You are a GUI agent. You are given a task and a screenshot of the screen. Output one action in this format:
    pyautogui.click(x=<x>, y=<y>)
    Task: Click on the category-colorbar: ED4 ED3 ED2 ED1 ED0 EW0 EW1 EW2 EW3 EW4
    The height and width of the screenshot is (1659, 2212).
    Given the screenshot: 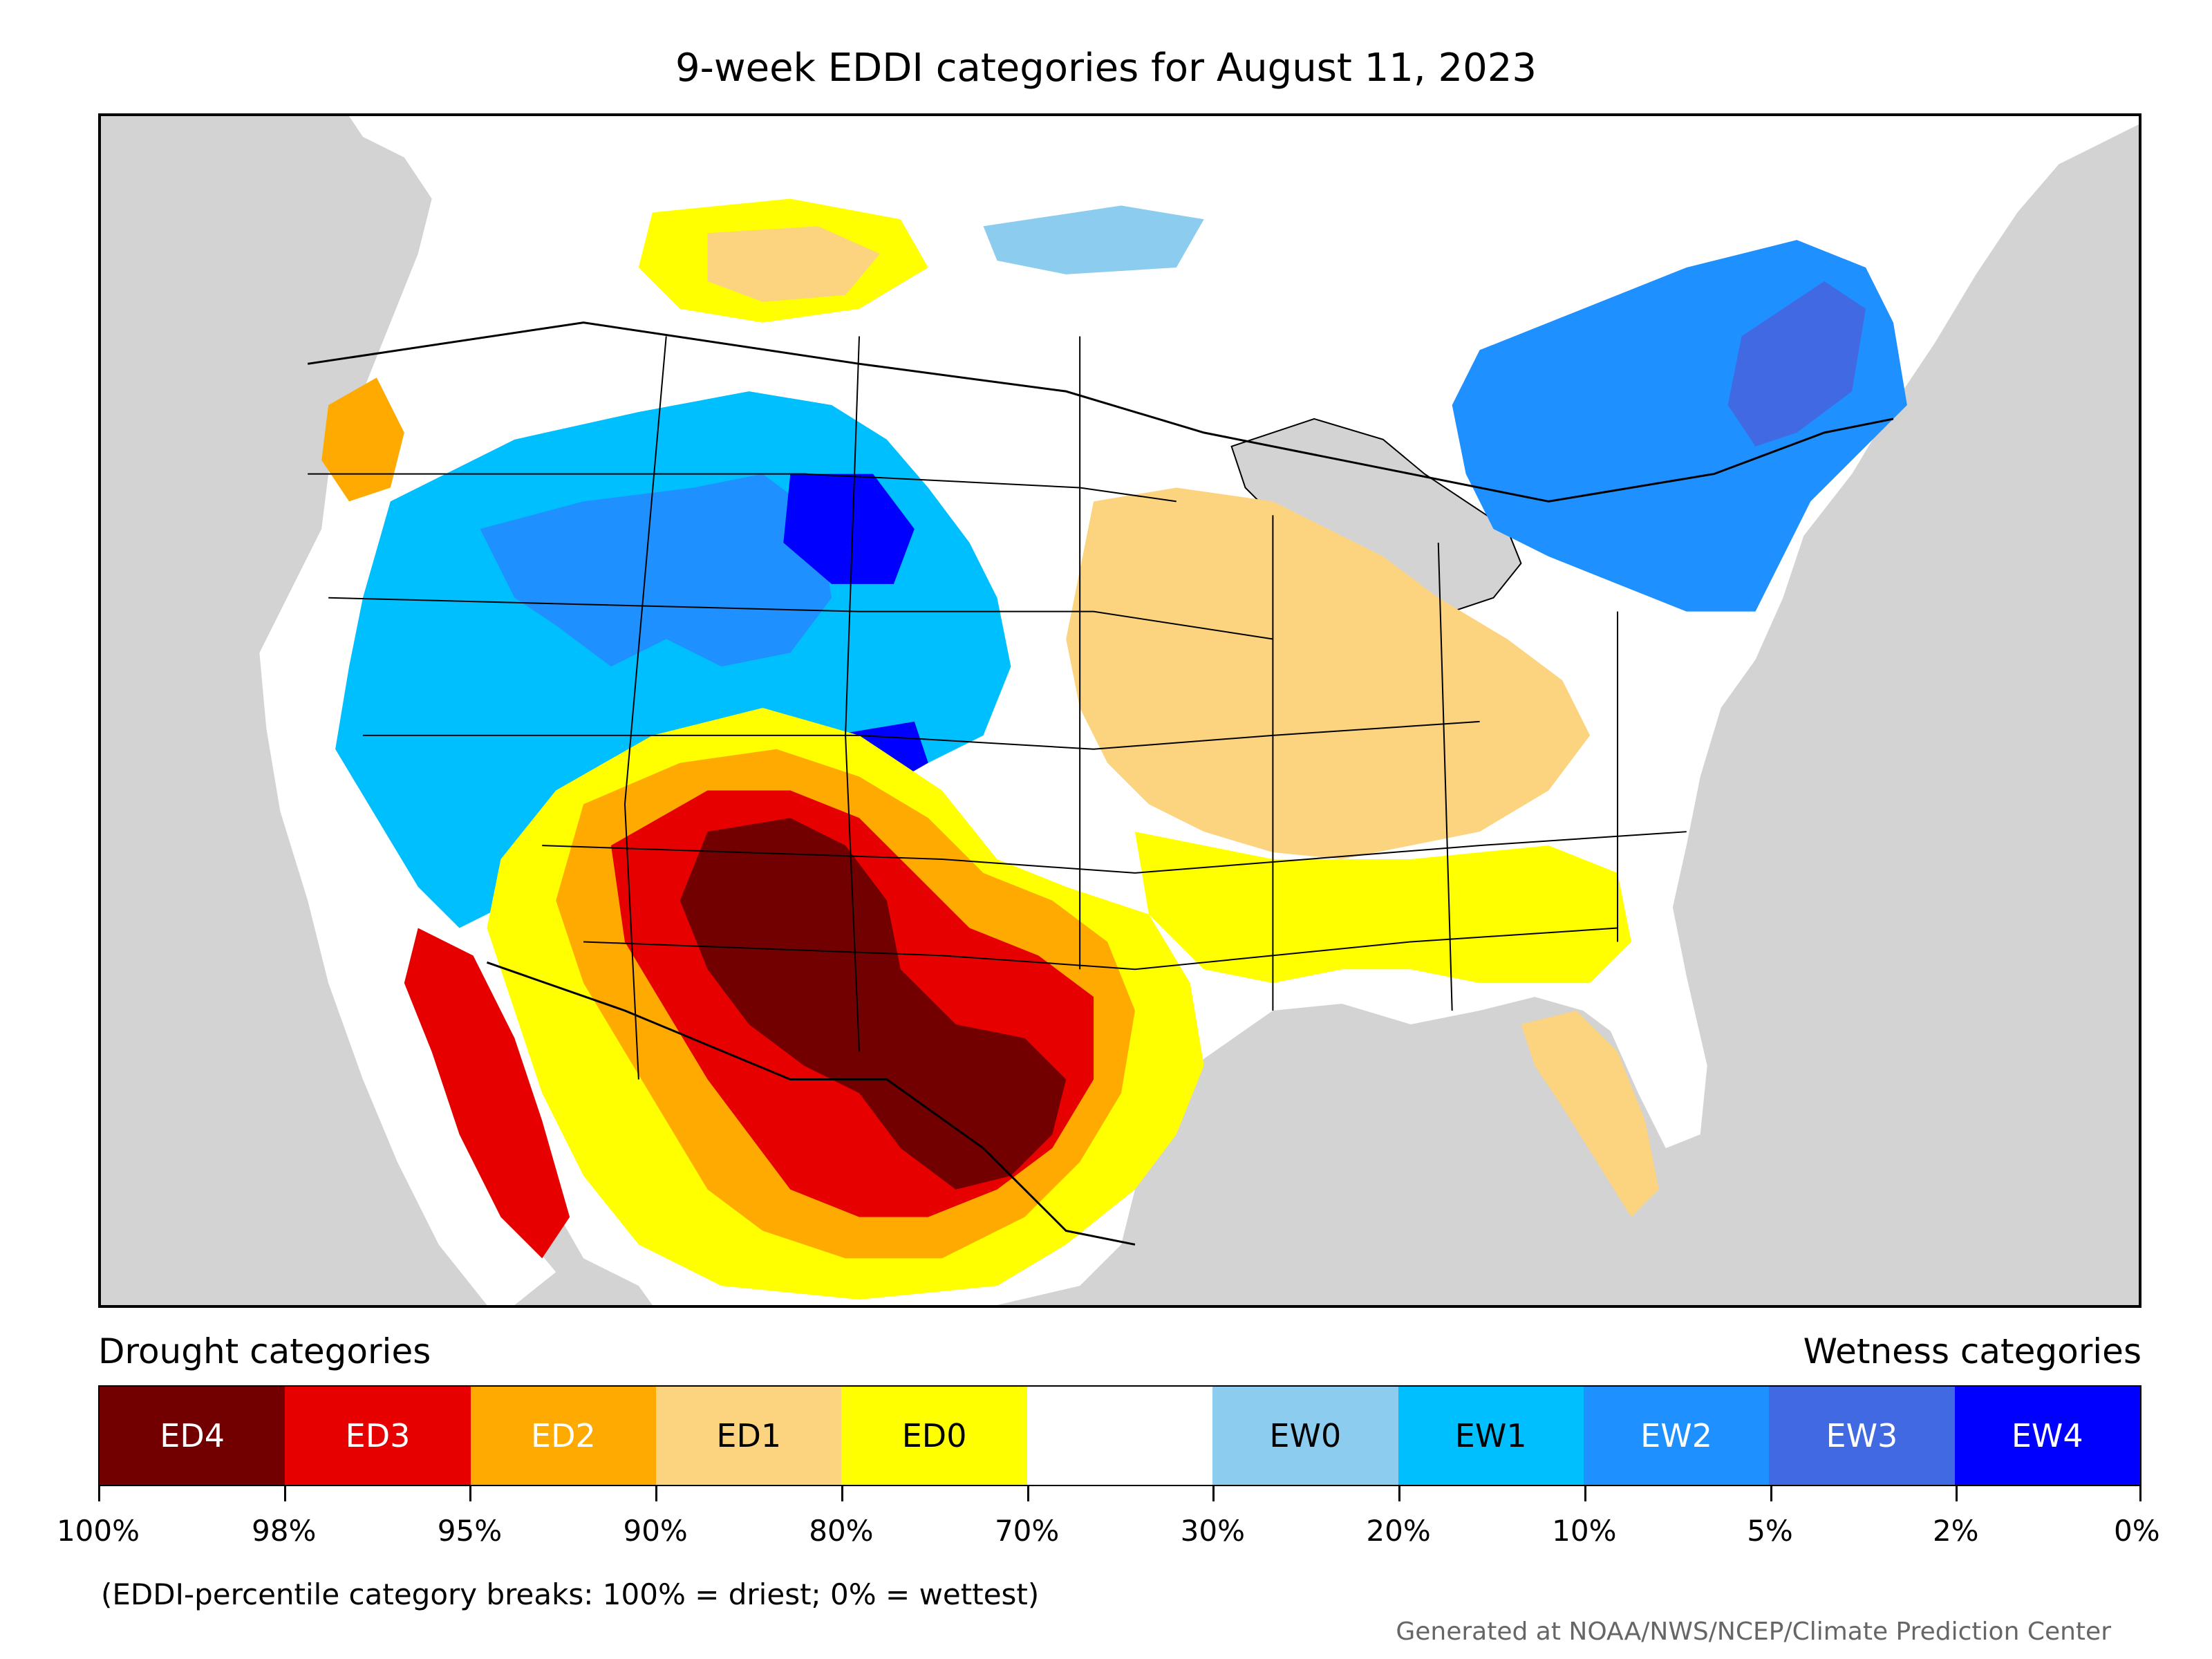 What is the action you would take?
    pyautogui.click(x=1119, y=1436)
    